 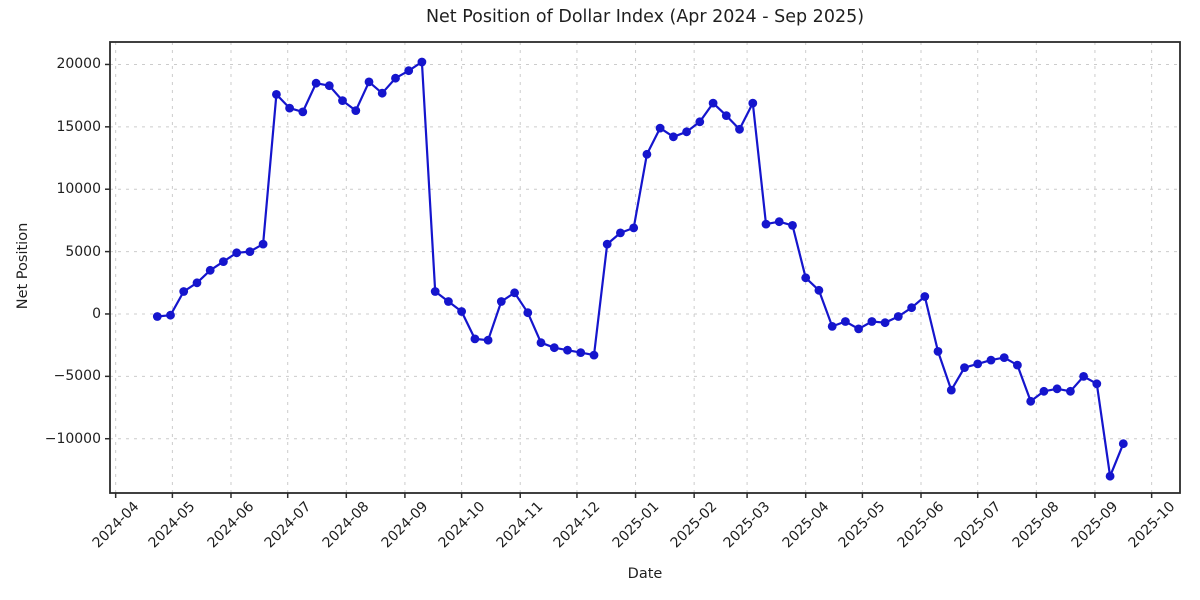 I want to click on y-tick-label: 20000, so click(x=78, y=64).